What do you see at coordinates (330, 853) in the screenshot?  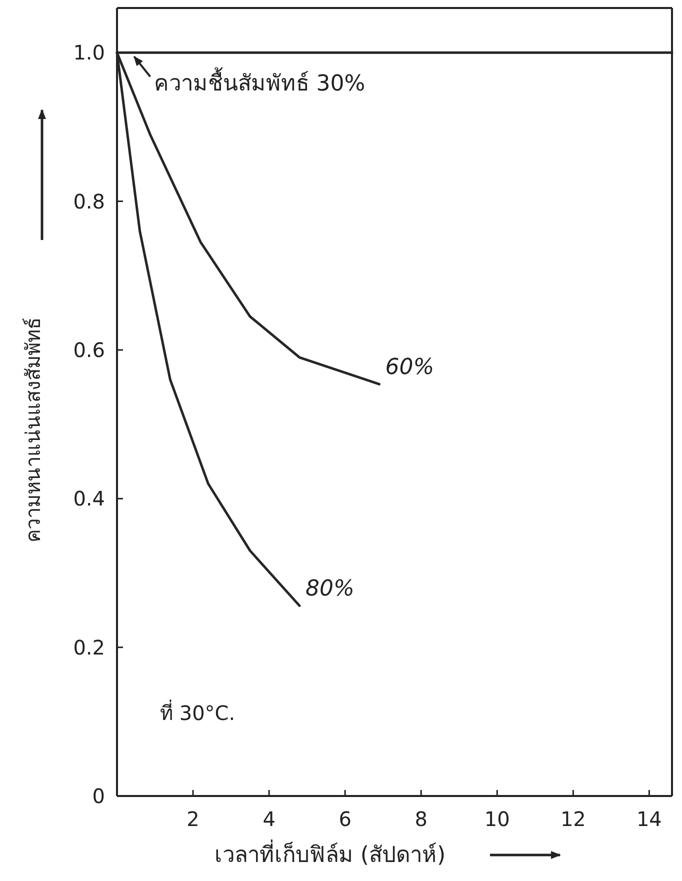 I see `x-axis-title: เวลาที่เก็บฟิล์ม (สัปดาห์)` at bounding box center [330, 853].